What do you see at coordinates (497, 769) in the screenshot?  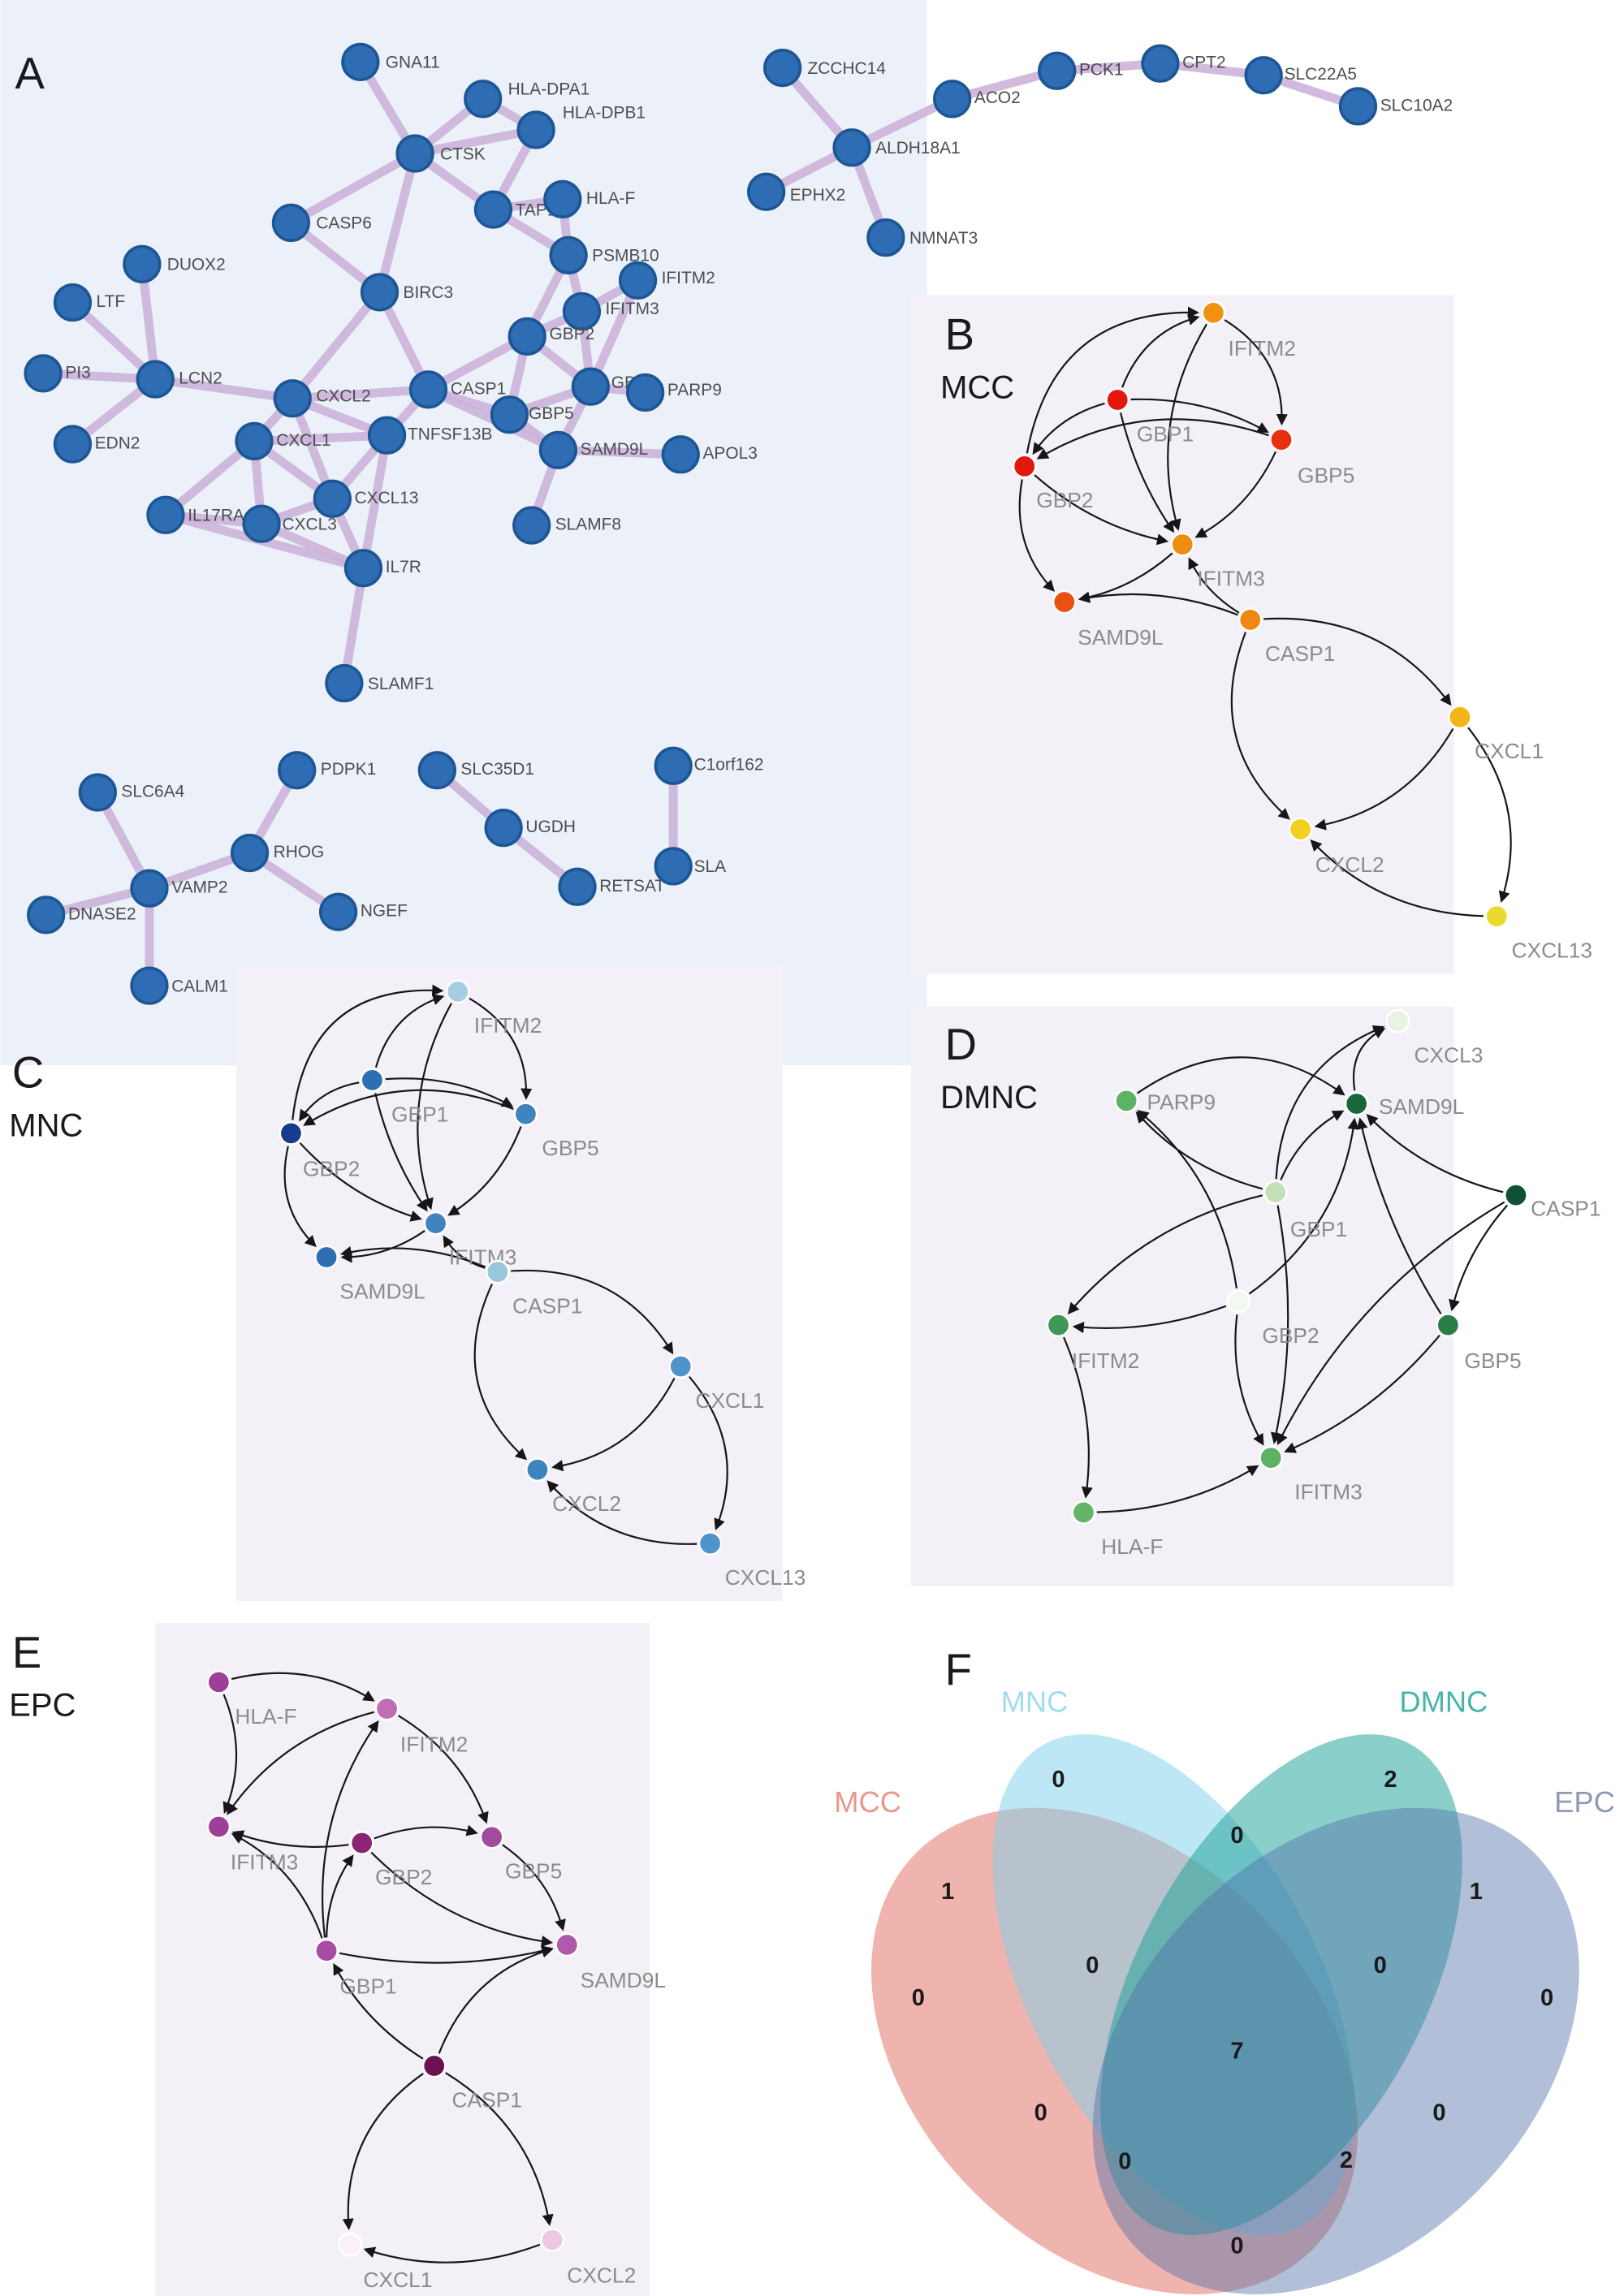 I see `gene-label-SLC35D1: SLC35D1` at bounding box center [497, 769].